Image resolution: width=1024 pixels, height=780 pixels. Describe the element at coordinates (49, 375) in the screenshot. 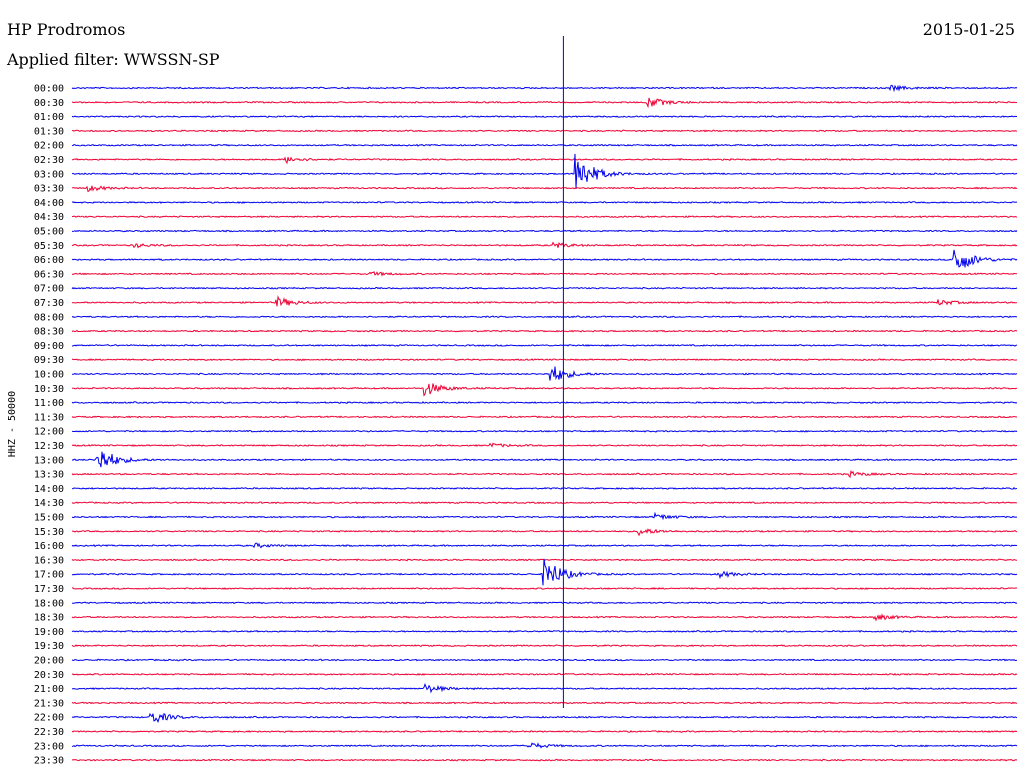

I see `tick-label: 10:00` at that location.